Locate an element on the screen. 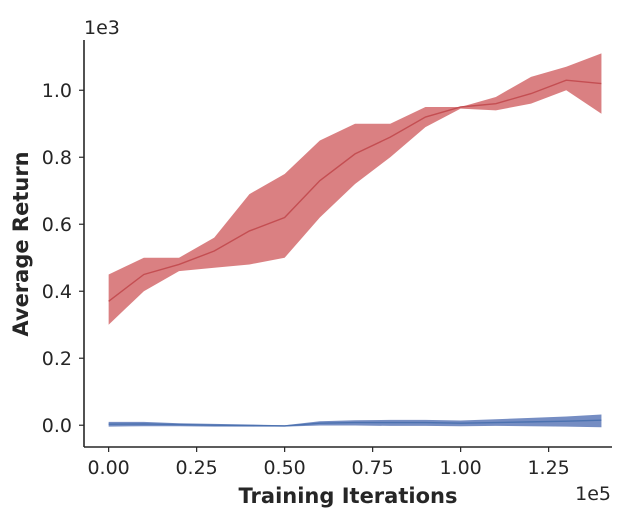  series-blue-mean-line is located at coordinates (355, 423).